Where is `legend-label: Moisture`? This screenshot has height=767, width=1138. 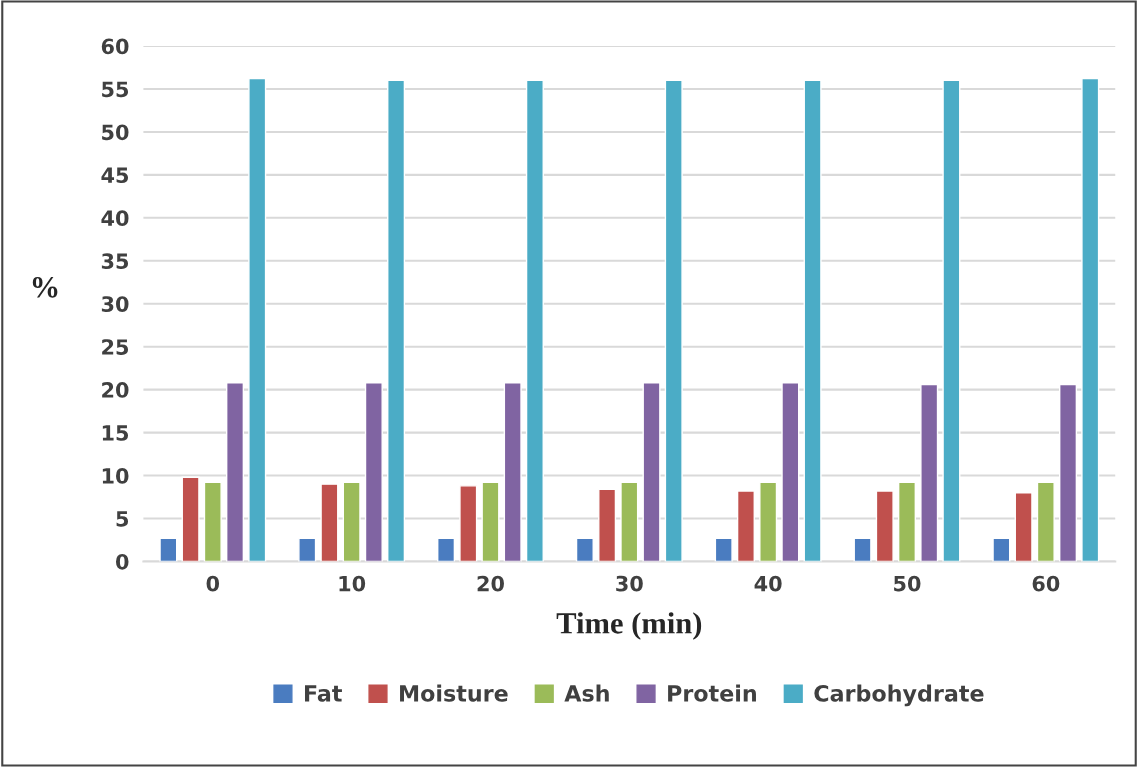 legend-label: Moisture is located at coordinates (454, 693).